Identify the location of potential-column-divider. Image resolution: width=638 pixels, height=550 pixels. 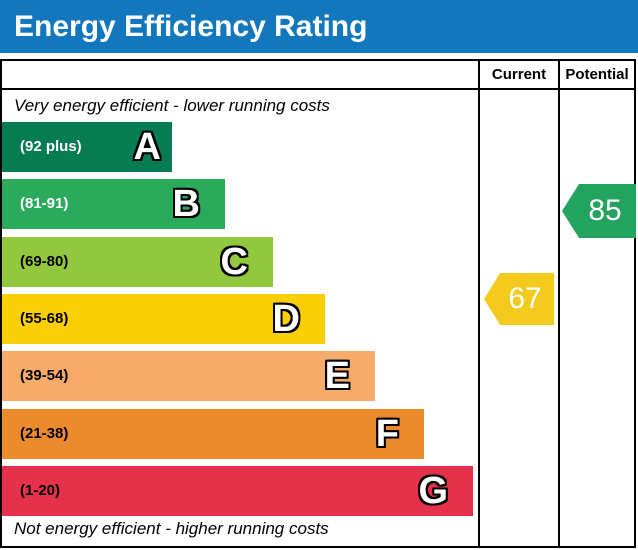
(559, 303).